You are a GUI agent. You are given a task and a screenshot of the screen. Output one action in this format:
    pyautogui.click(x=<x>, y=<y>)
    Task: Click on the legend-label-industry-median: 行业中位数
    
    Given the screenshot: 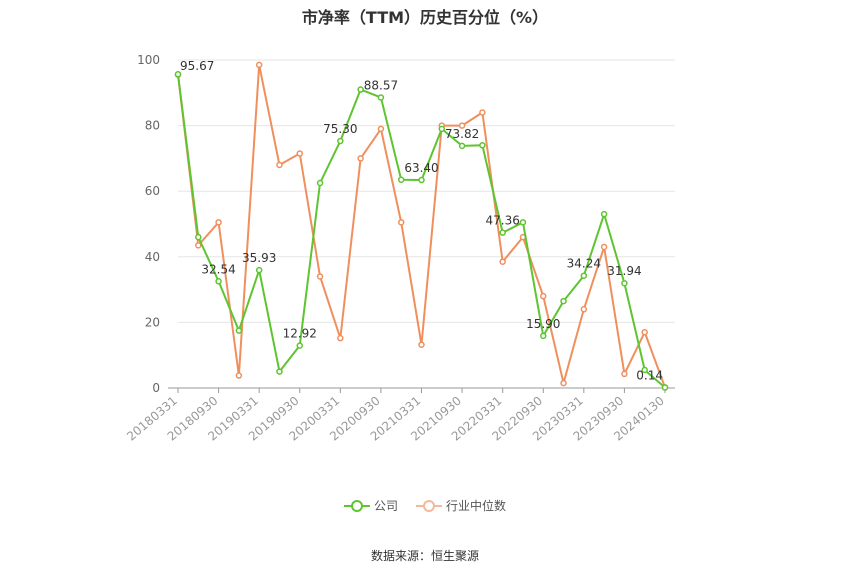 What is the action you would take?
    pyautogui.click(x=476, y=506)
    